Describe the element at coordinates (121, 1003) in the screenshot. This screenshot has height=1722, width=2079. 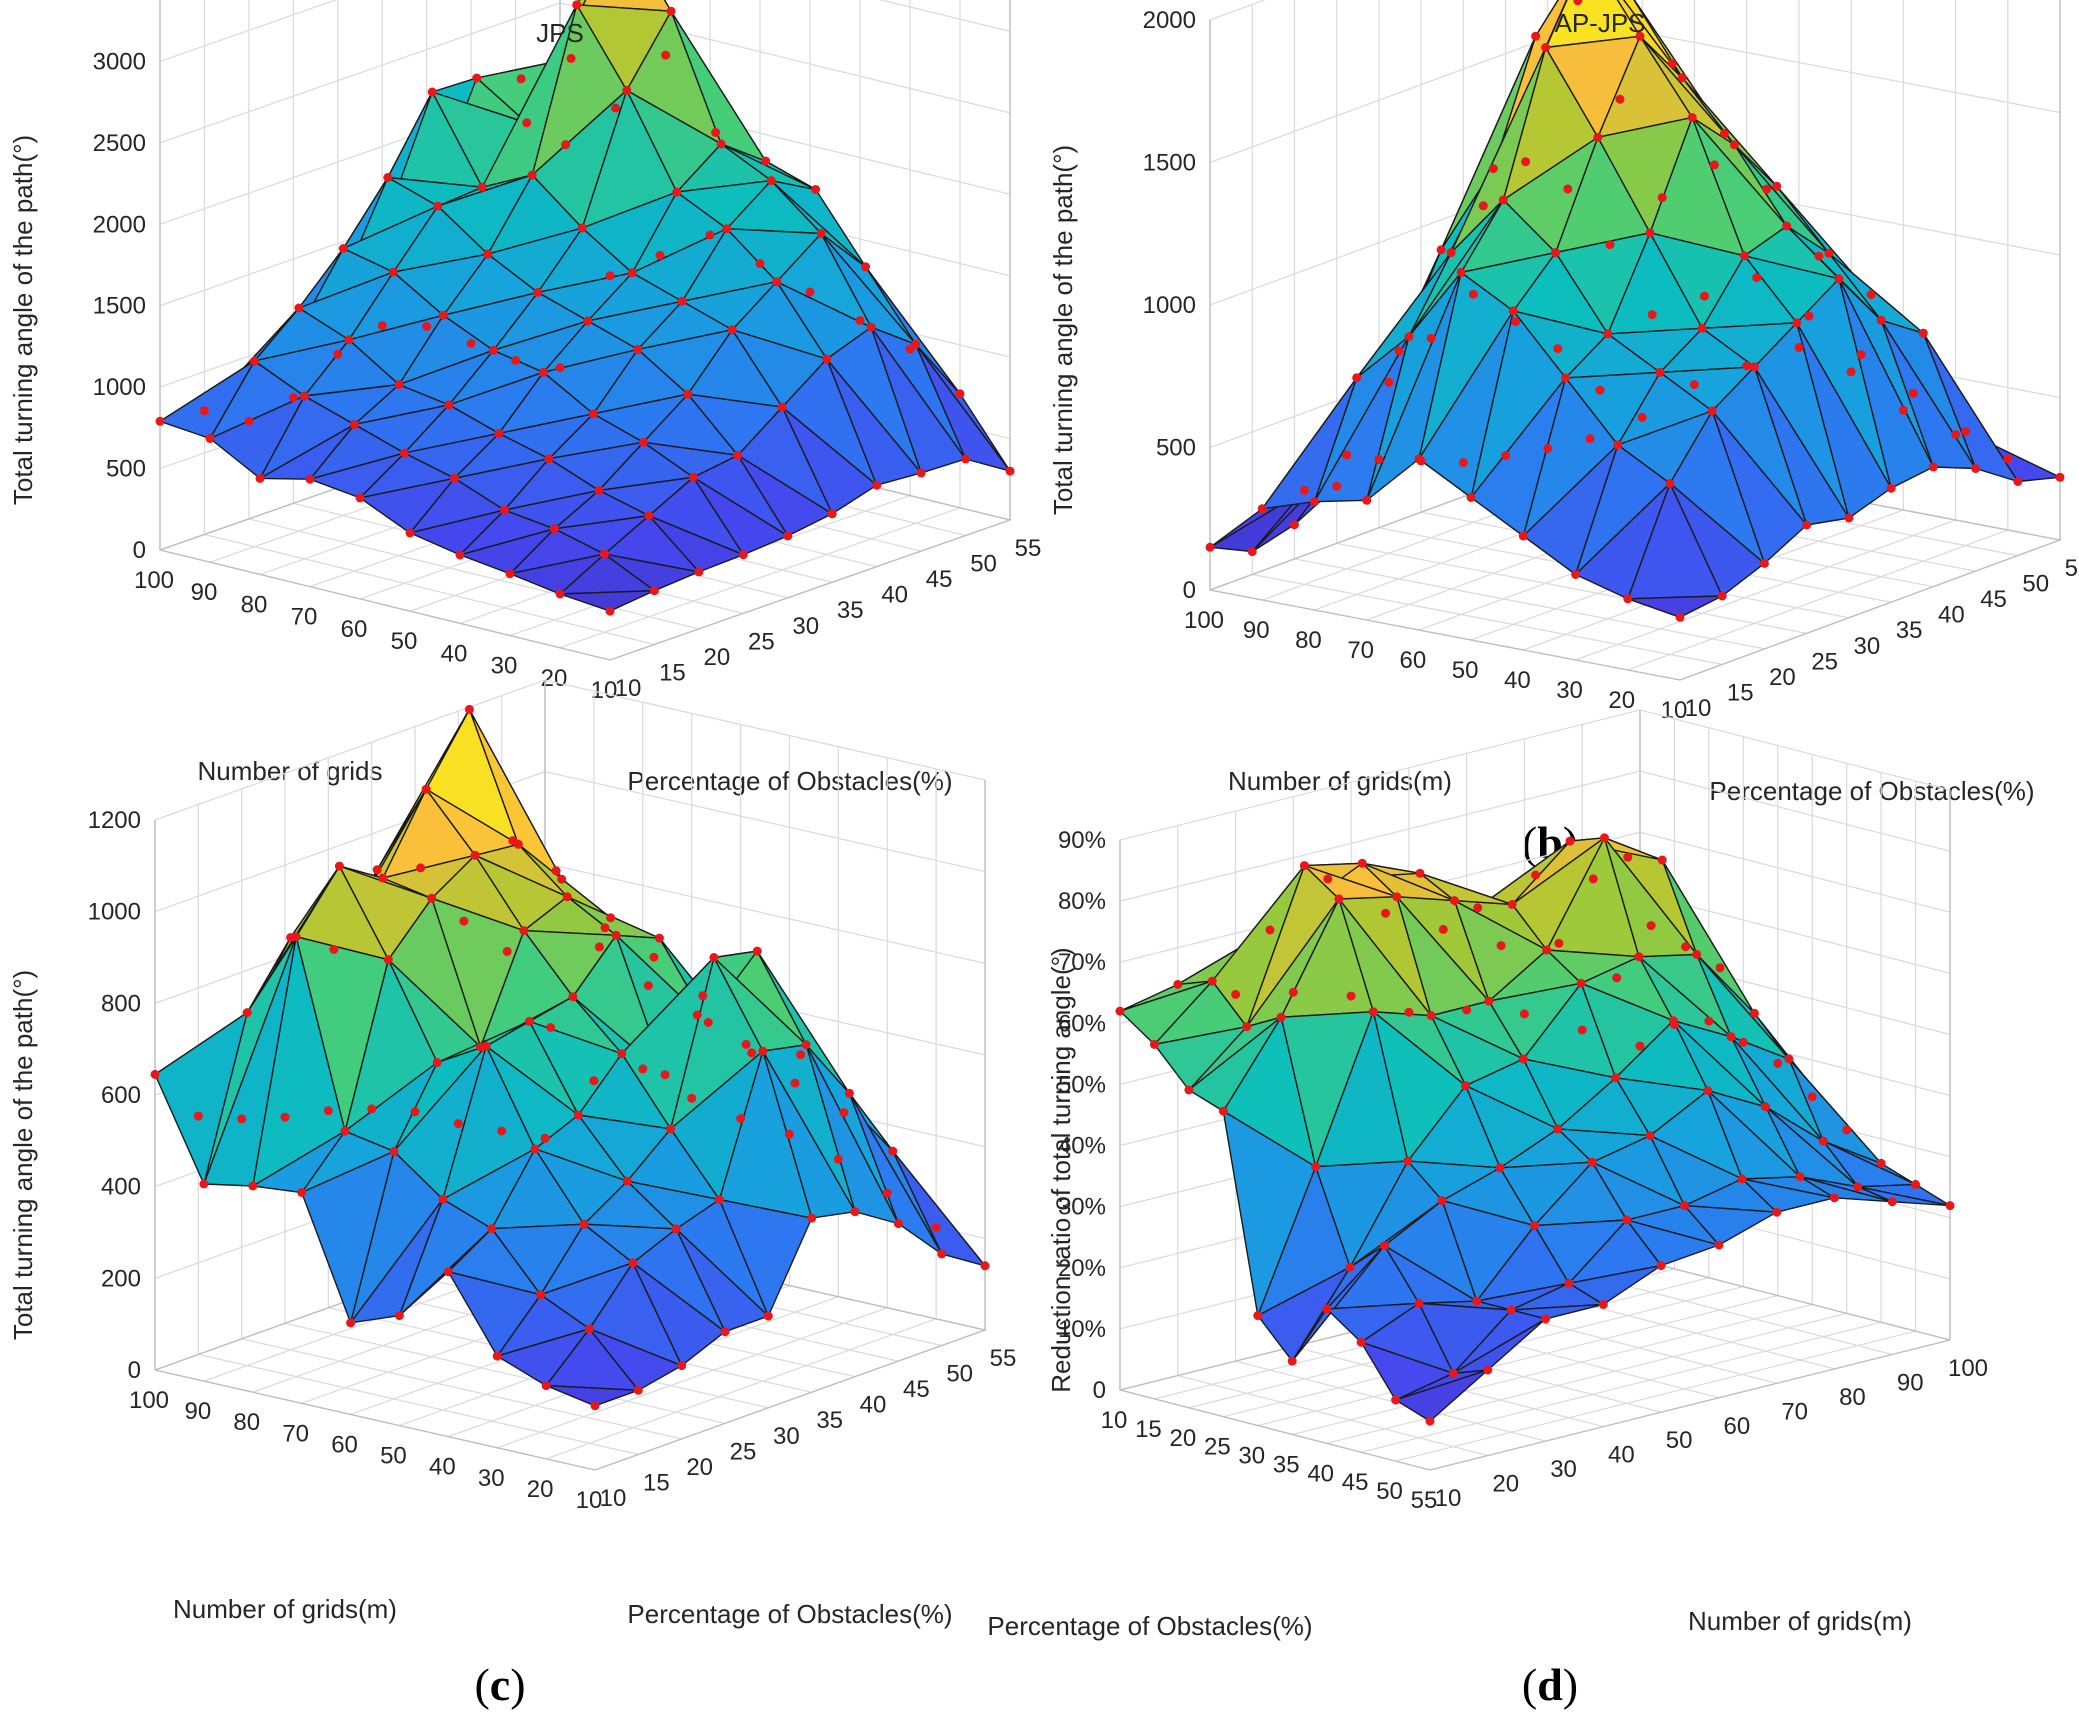
I see `z-tick-label: 800` at that location.